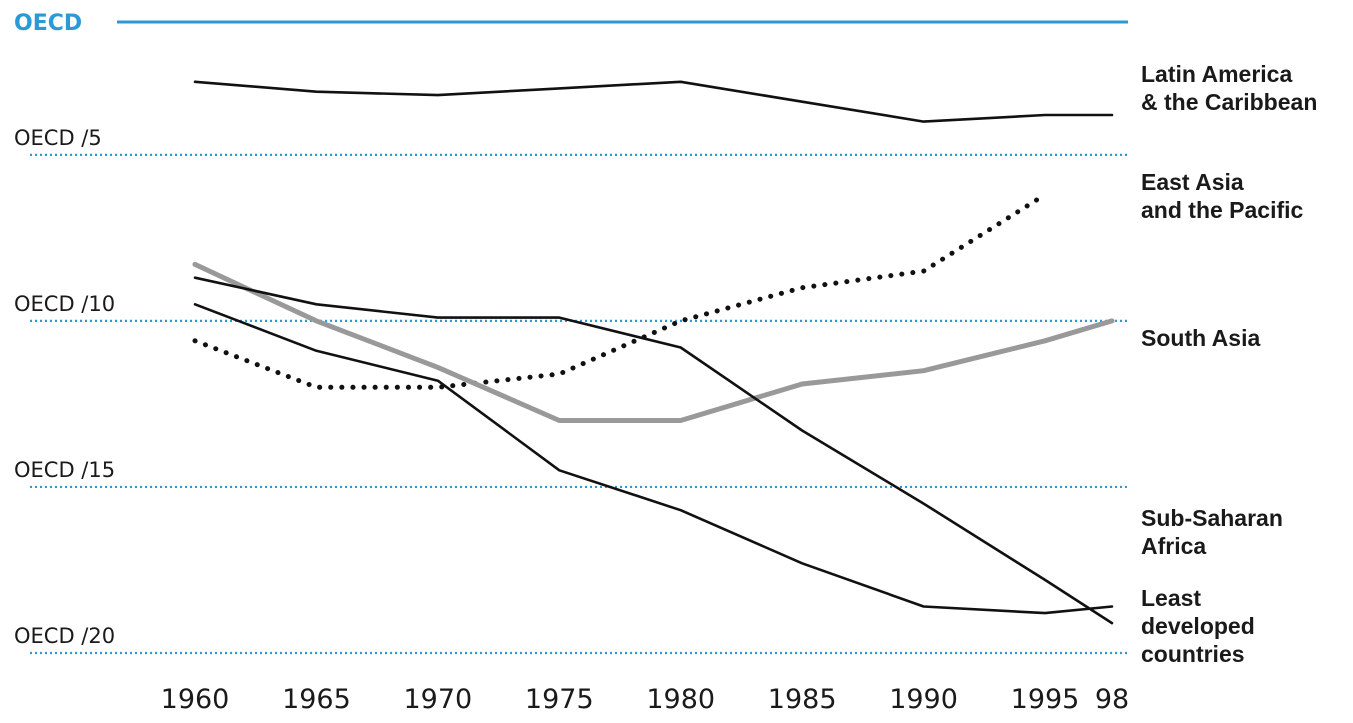  What do you see at coordinates (1198, 626) in the screenshot?
I see `series-label: developed` at bounding box center [1198, 626].